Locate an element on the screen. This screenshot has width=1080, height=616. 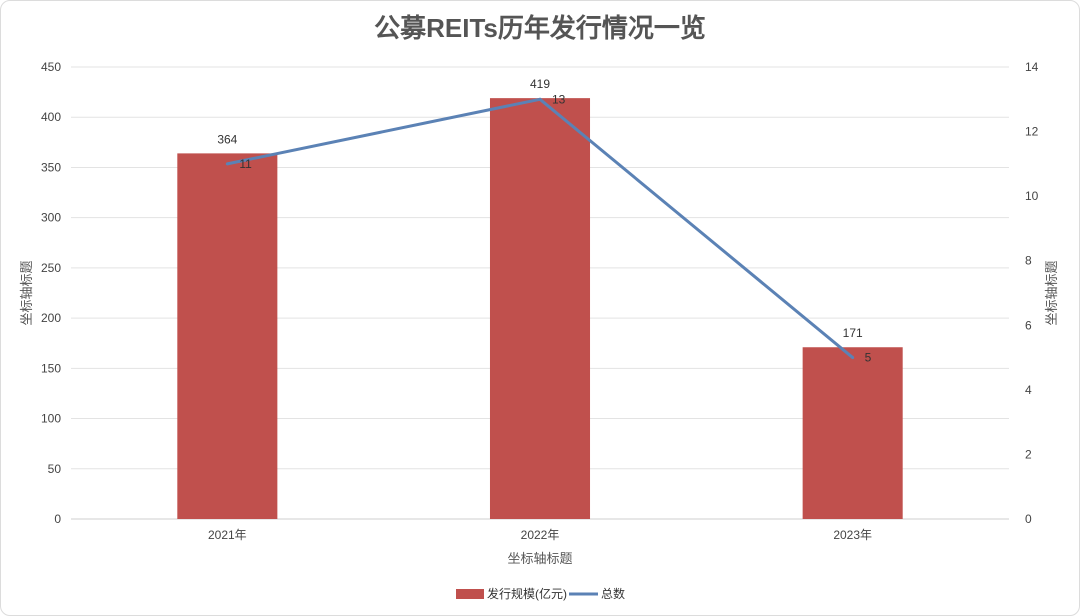
left-tick-label: 50 is located at coordinates (55, 469).